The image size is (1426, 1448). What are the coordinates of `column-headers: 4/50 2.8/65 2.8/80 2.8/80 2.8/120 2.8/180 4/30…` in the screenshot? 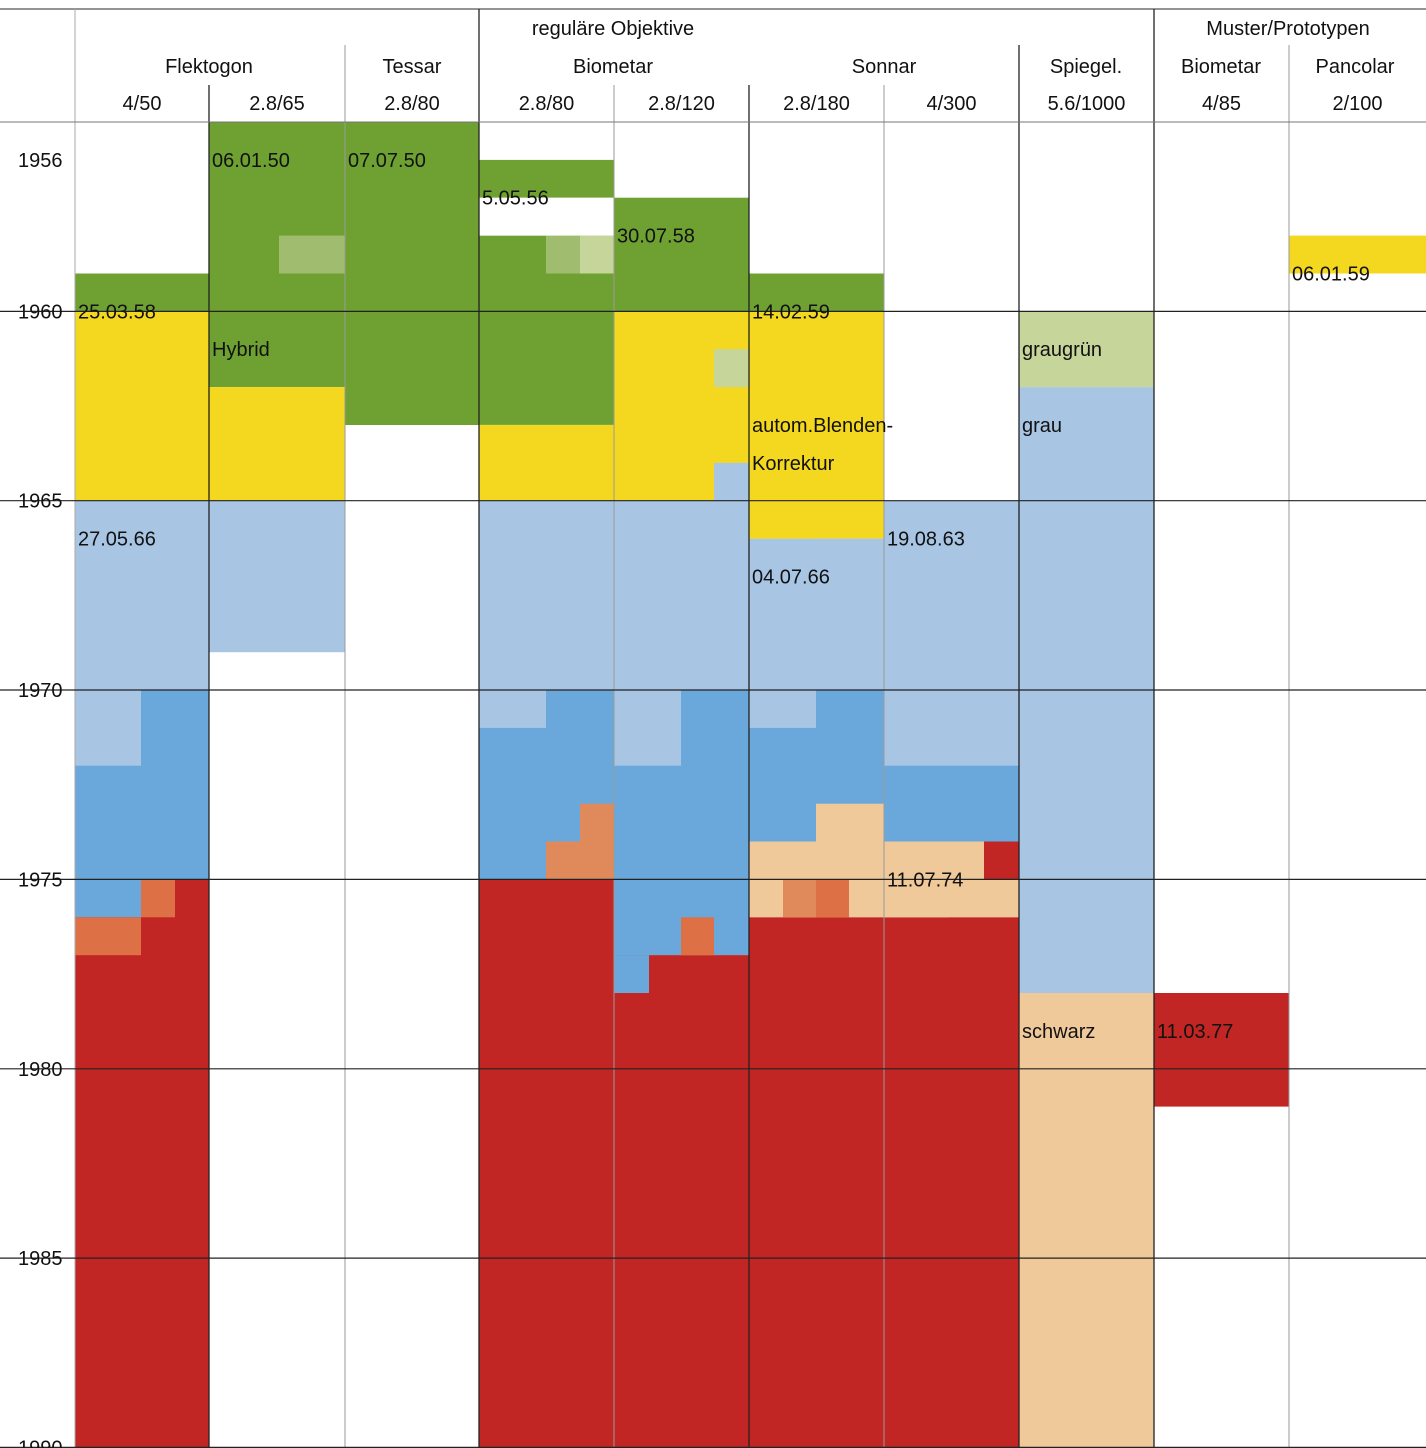 It's located at (753, 104).